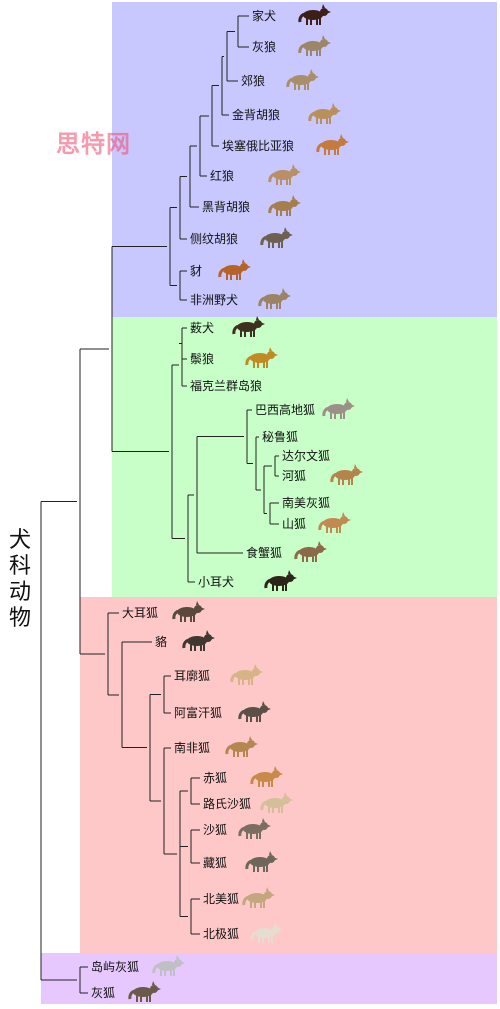  Describe the element at coordinates (192, 748) in the screenshot. I see `species-label: 南非狐` at that location.